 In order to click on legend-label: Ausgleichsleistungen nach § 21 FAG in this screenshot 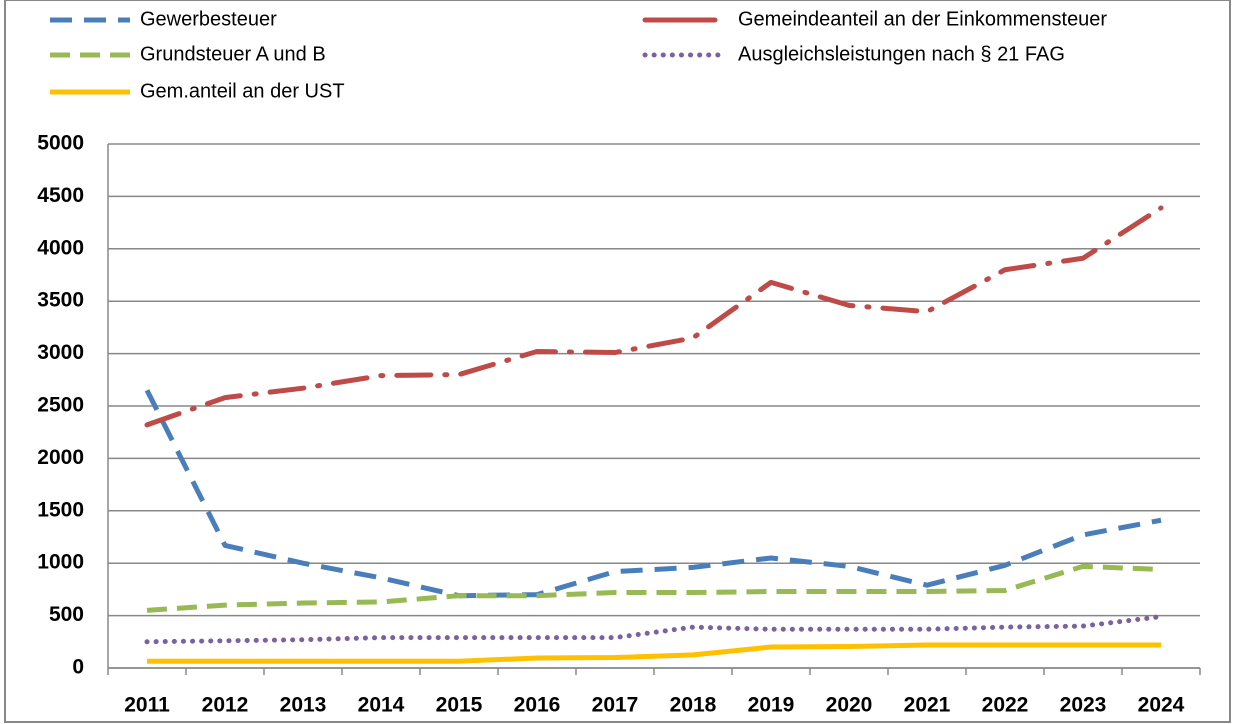, I will do `click(901, 54)`.